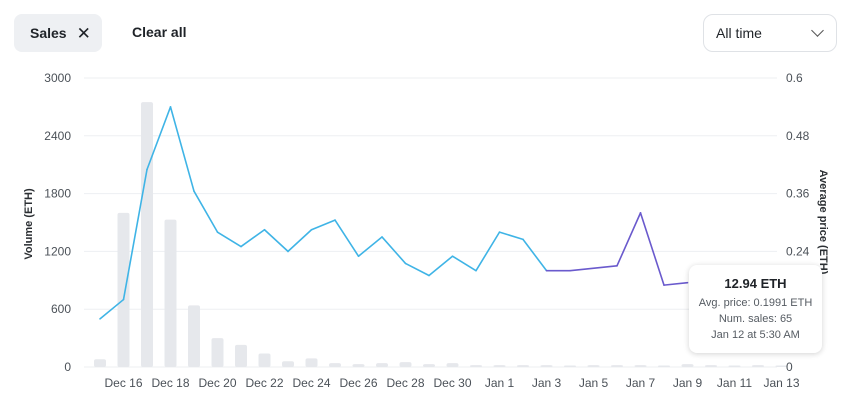 The image size is (850, 400). I want to click on left-tick-label: 1200, so click(57, 251).